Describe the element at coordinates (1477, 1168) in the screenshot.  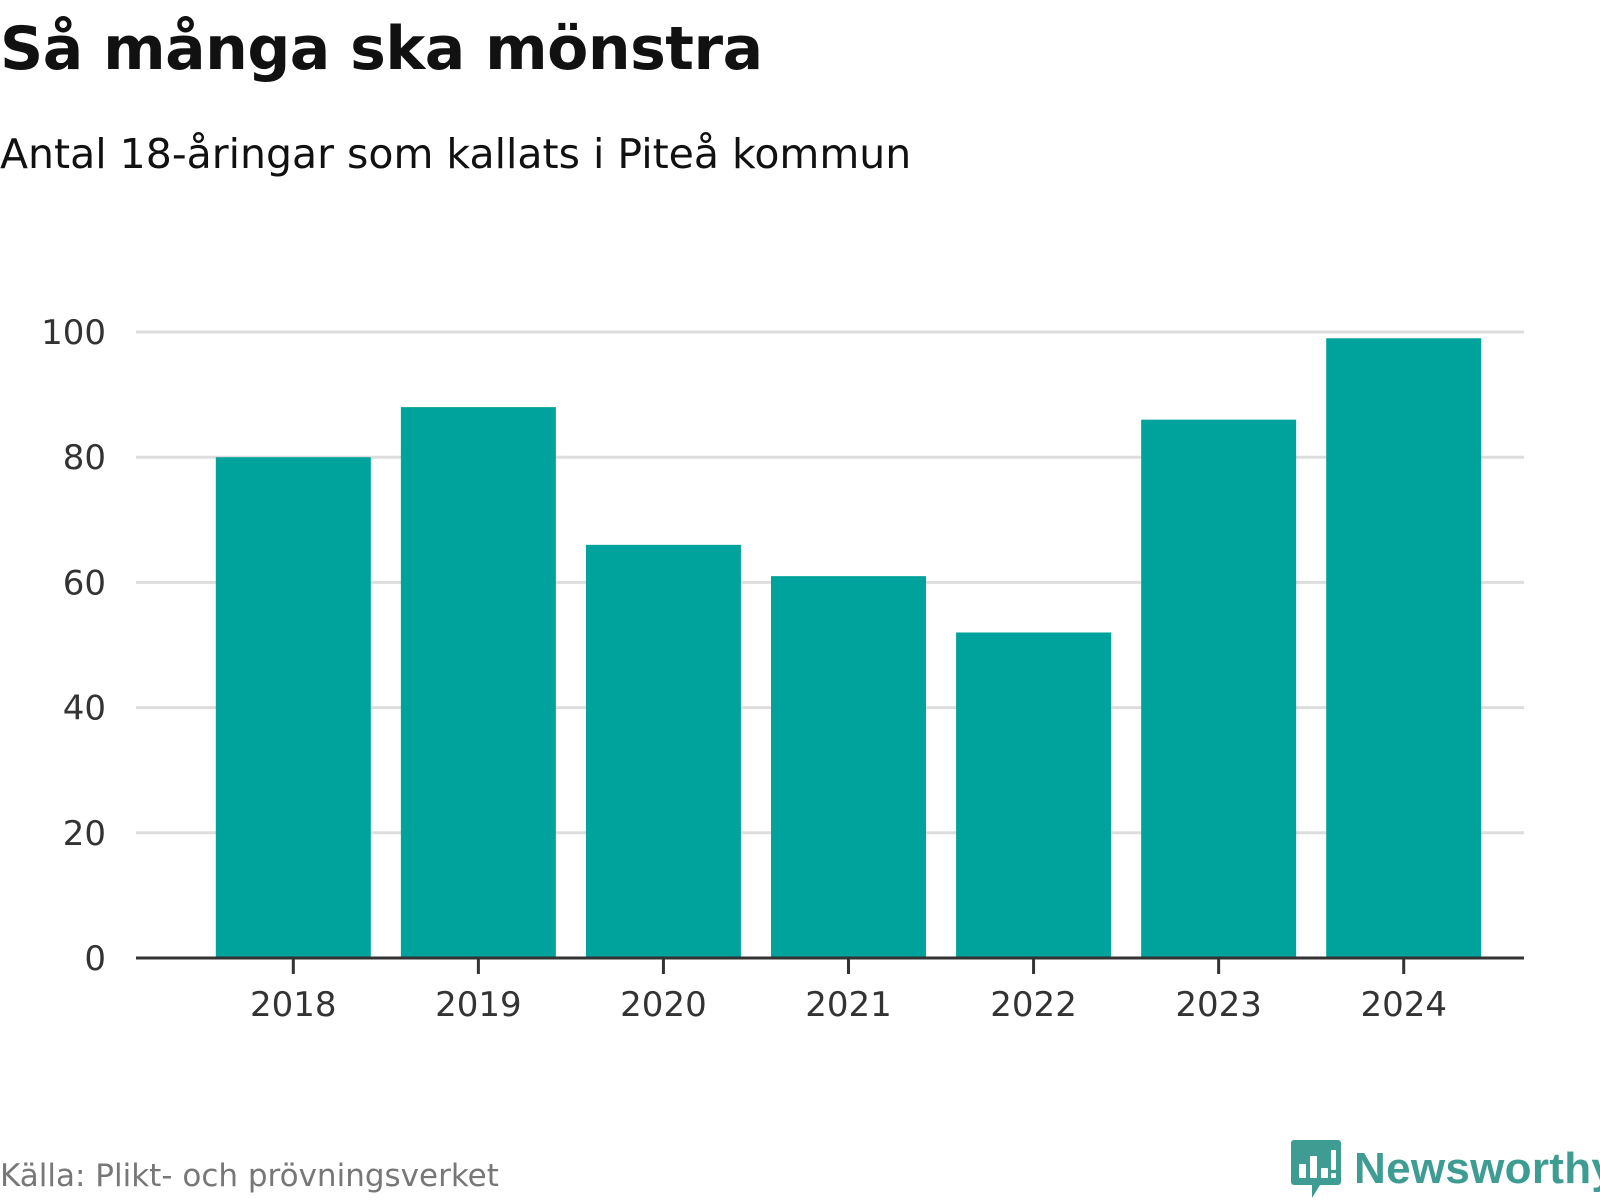
I see `brand-name: Newsworthy` at that location.